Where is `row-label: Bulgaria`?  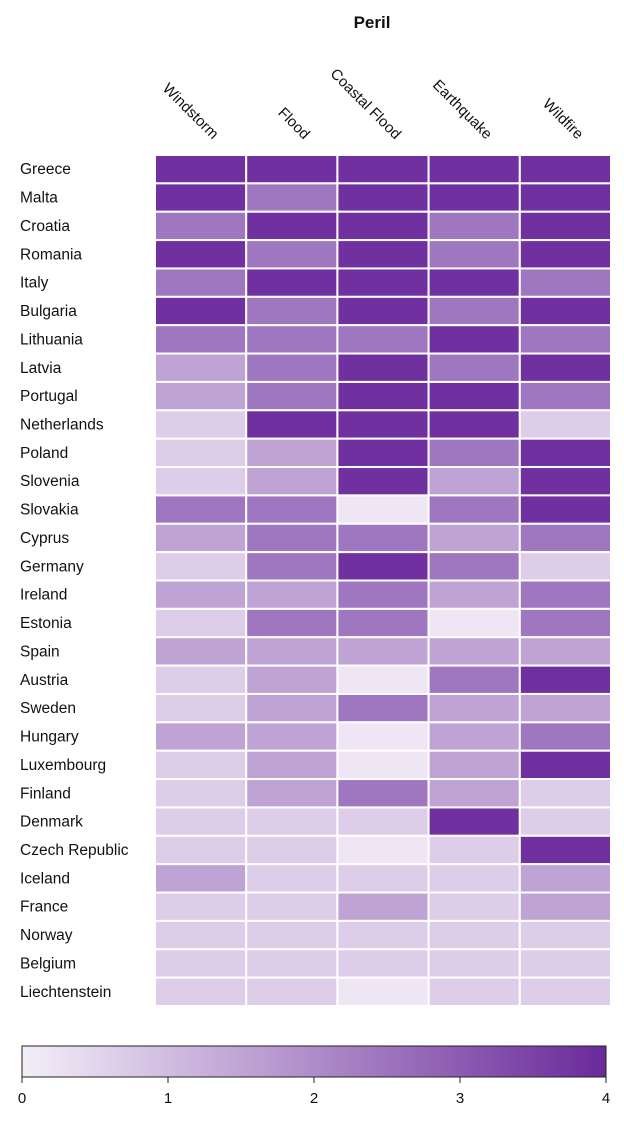 row-label: Bulgaria is located at coordinates (48, 311).